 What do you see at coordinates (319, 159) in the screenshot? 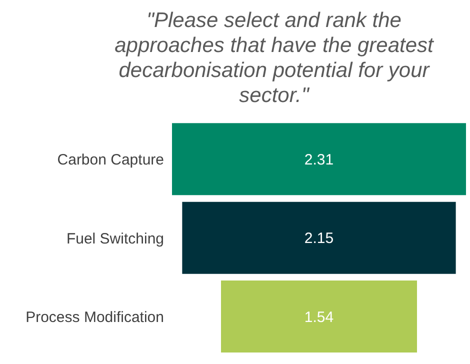
I see `data-label: 2.31` at bounding box center [319, 159].